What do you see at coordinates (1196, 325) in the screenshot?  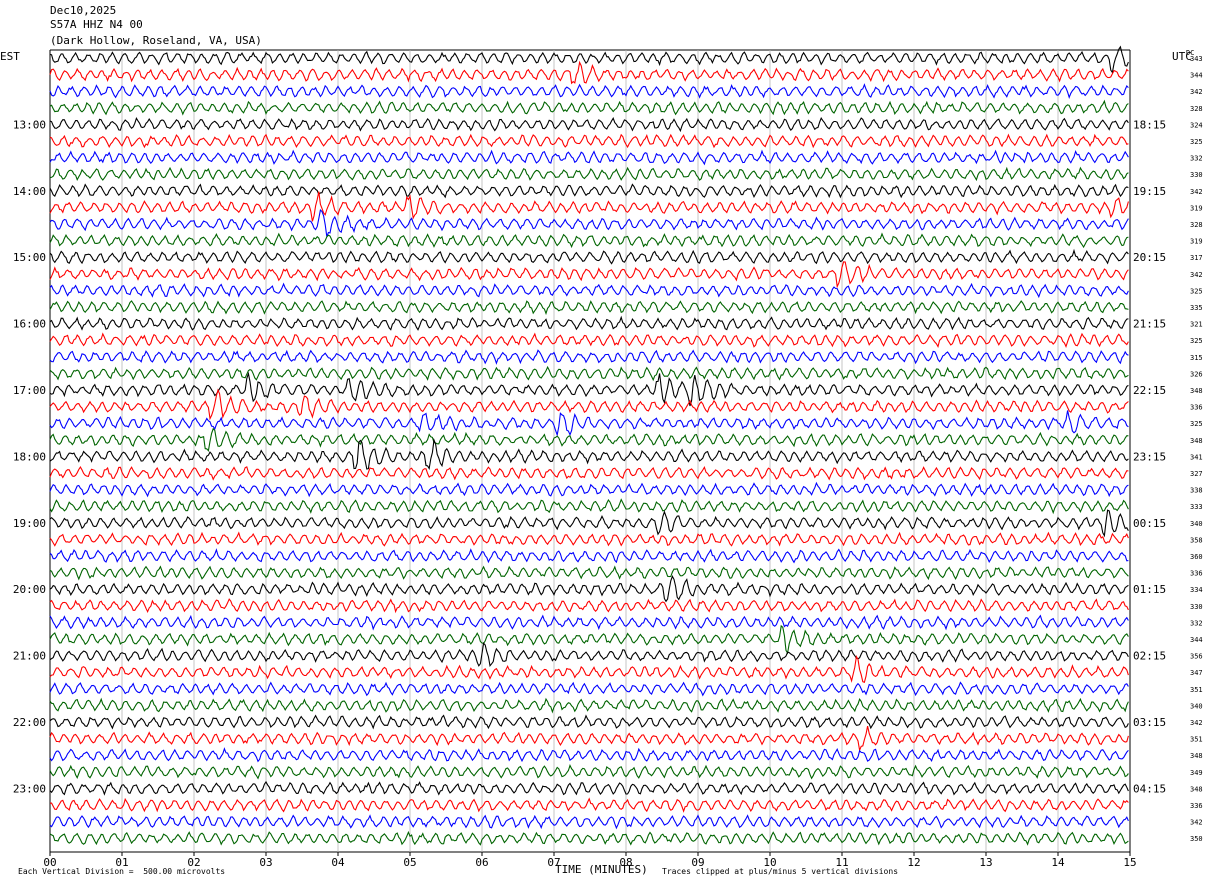 I see `dc-offset-label: 321` at bounding box center [1196, 325].